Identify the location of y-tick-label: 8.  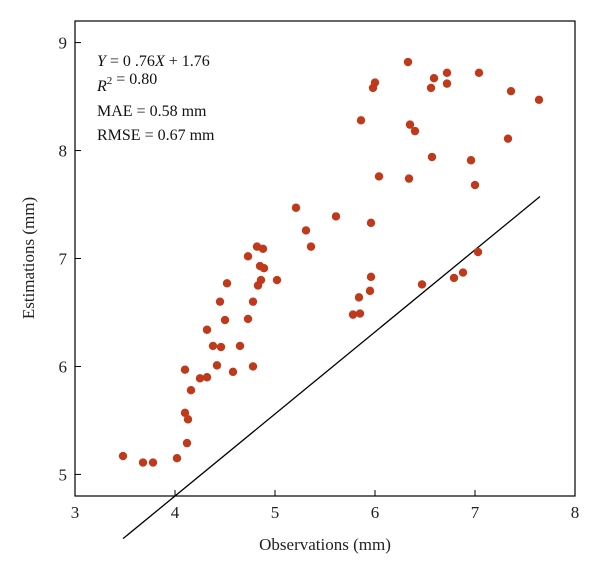
(63, 151).